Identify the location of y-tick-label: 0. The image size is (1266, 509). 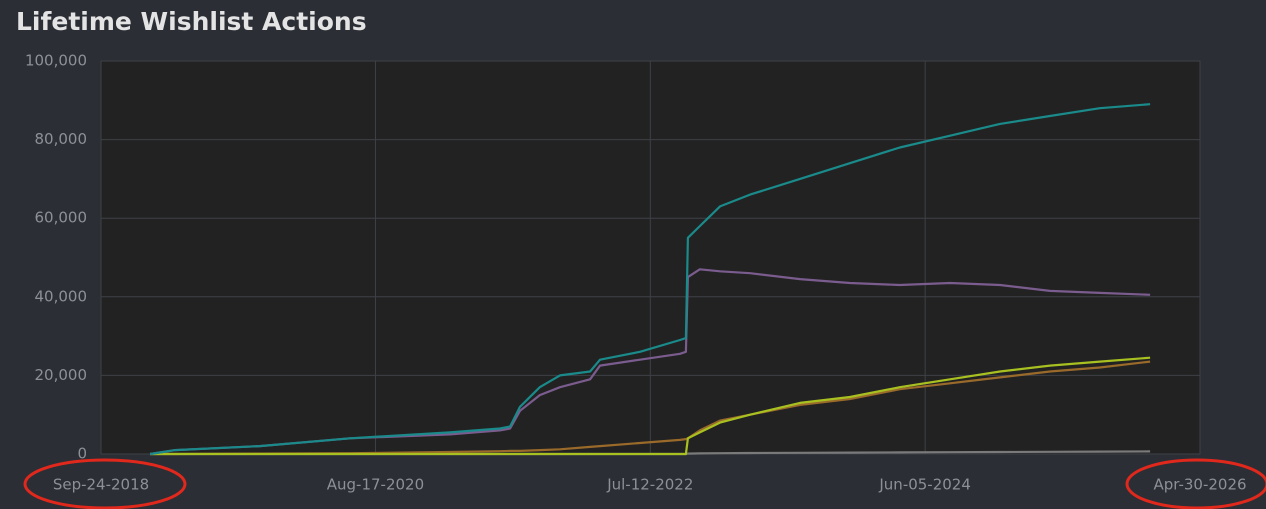
(82, 454).